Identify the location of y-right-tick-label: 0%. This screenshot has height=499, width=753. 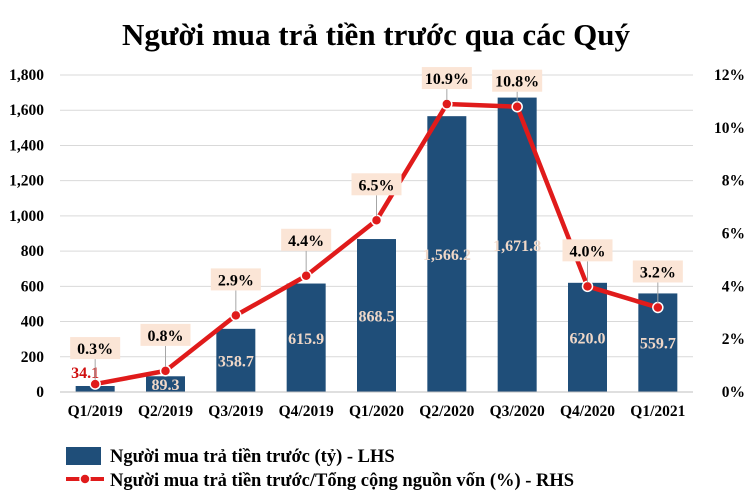
(733, 392).